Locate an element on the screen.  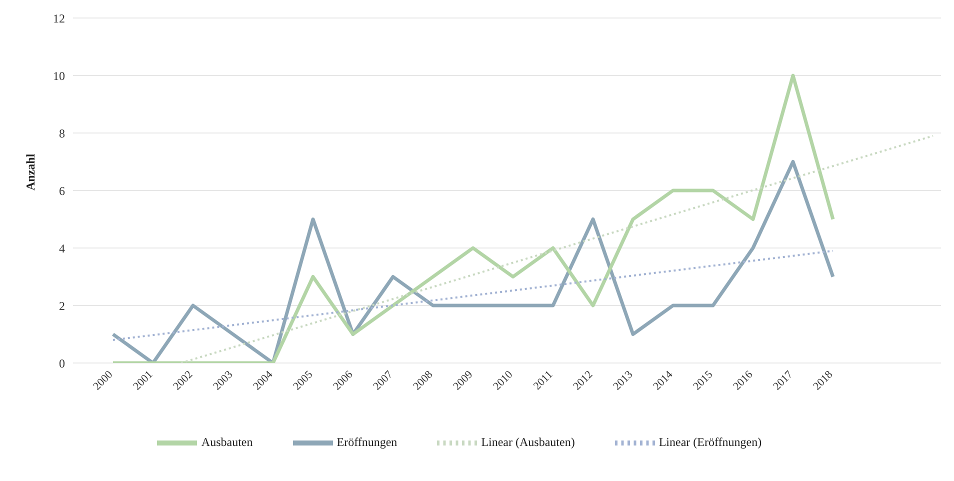
y-axis-title: Anzahl is located at coordinates (30, 171).